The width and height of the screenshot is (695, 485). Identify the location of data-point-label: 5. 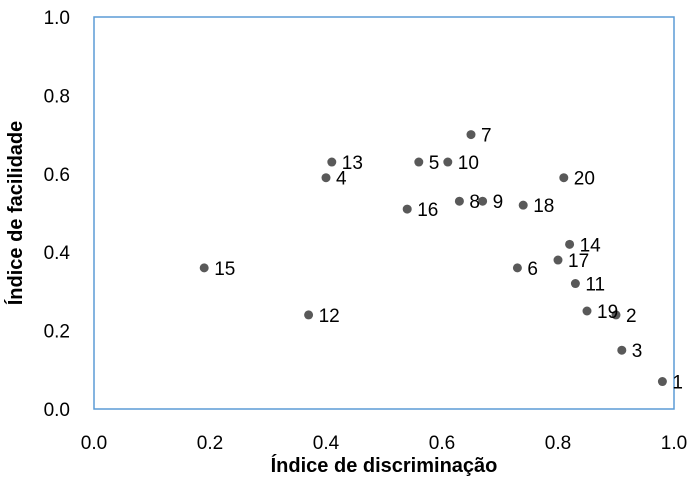
(434, 163).